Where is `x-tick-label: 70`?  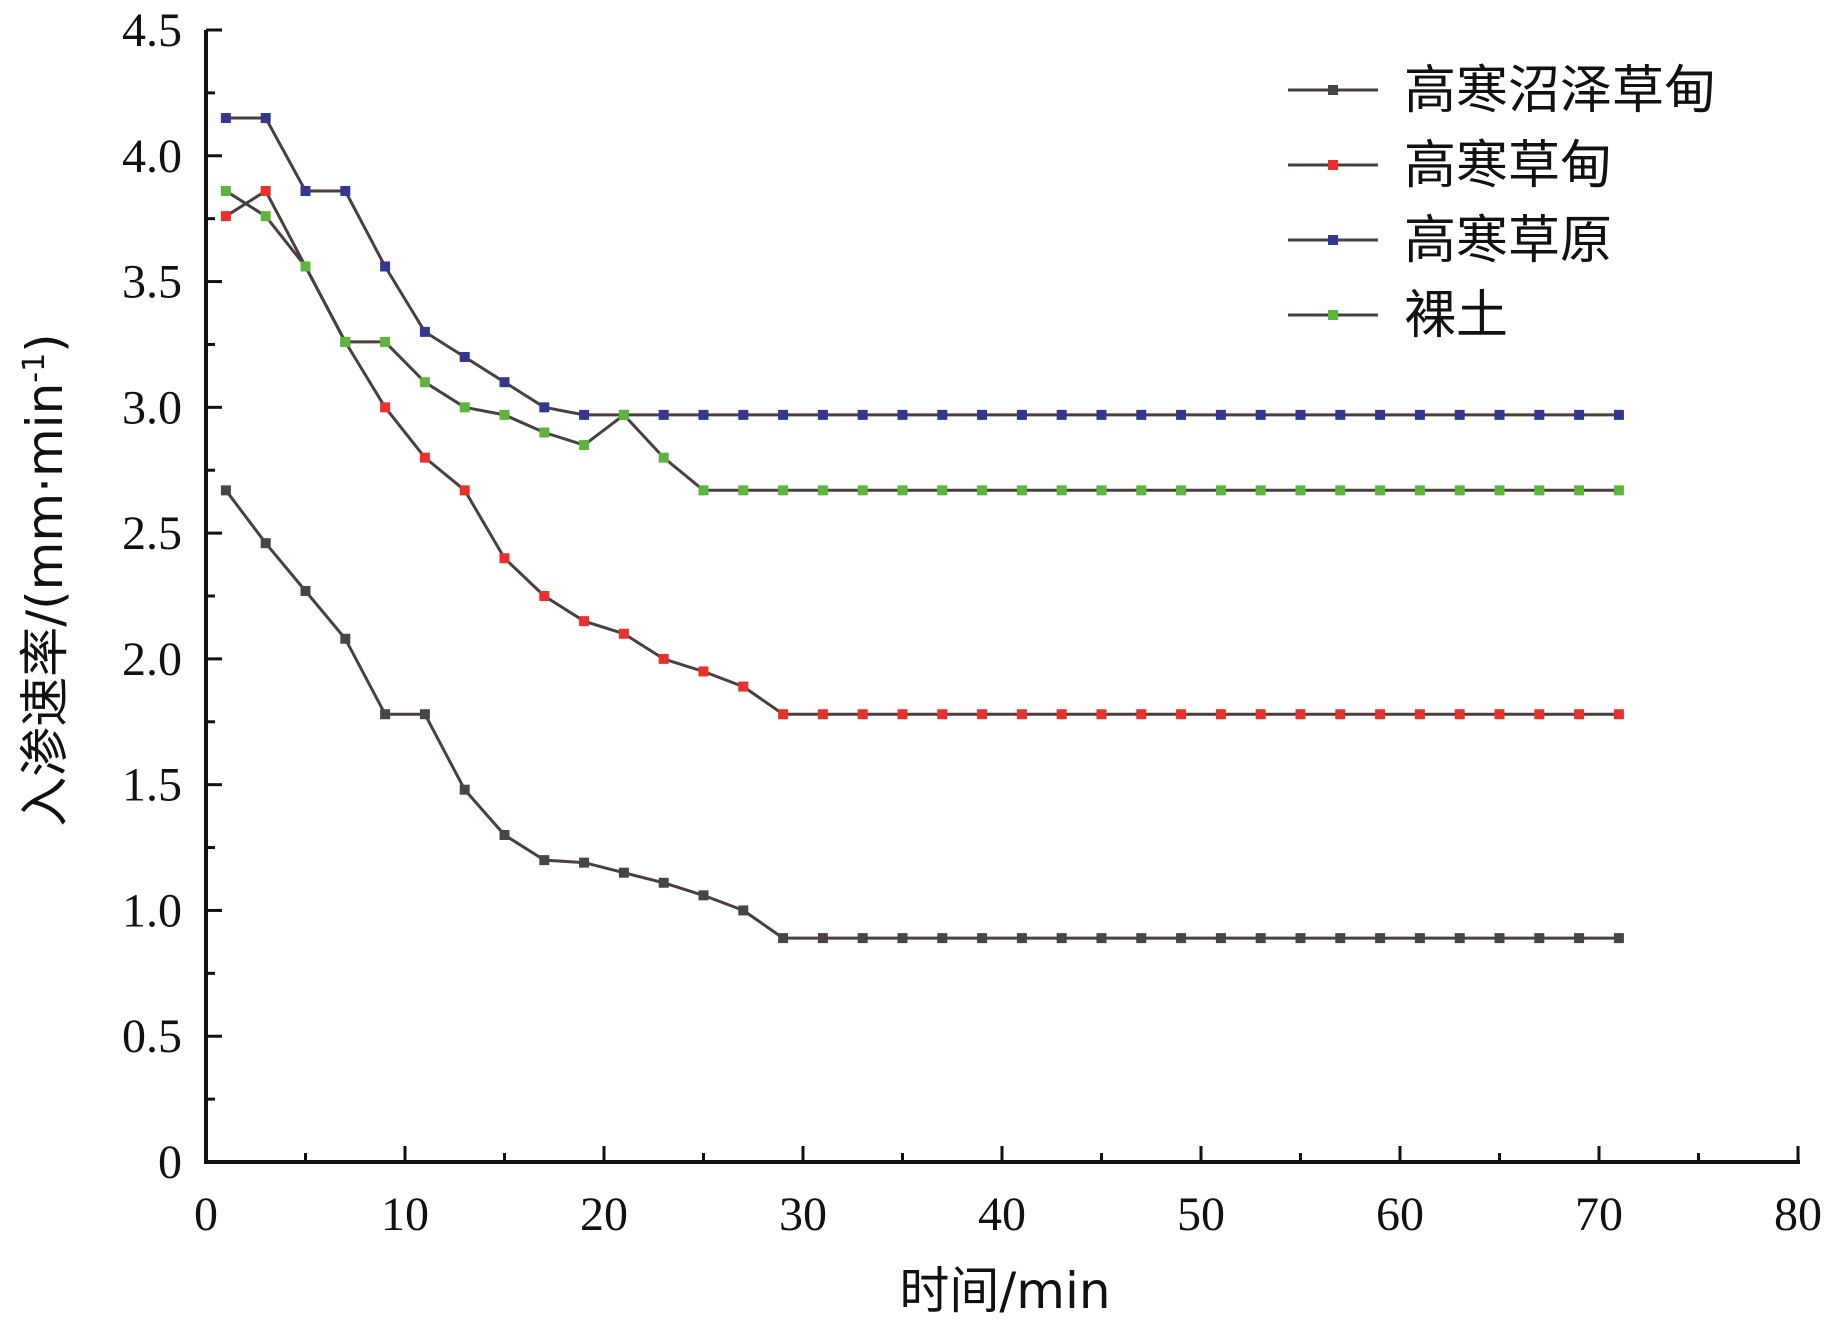
x-tick-label: 70 is located at coordinates (1599, 1214).